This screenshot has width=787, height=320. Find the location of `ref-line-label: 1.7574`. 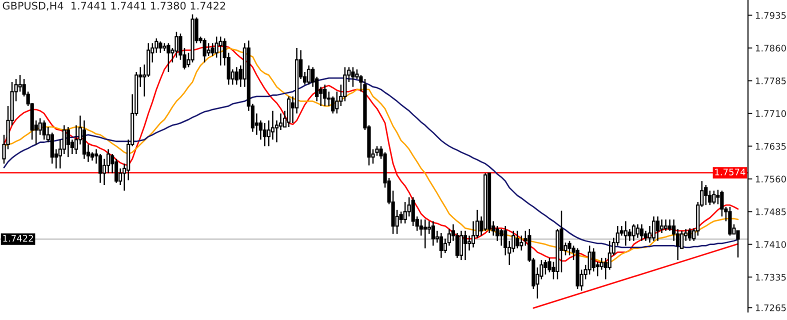

ref-line-label: 1.7574 is located at coordinates (730, 172).